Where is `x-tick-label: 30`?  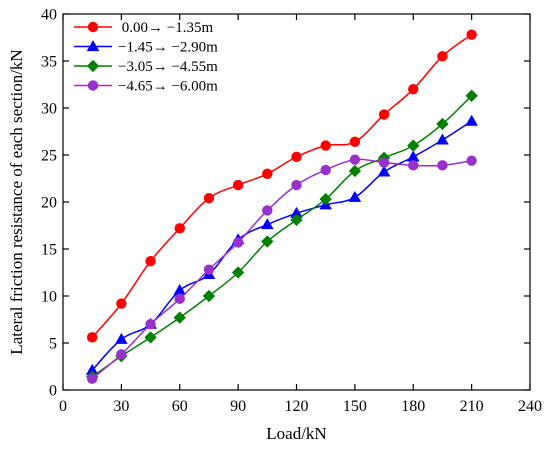 x-tick-label: 30 is located at coordinates (121, 406).